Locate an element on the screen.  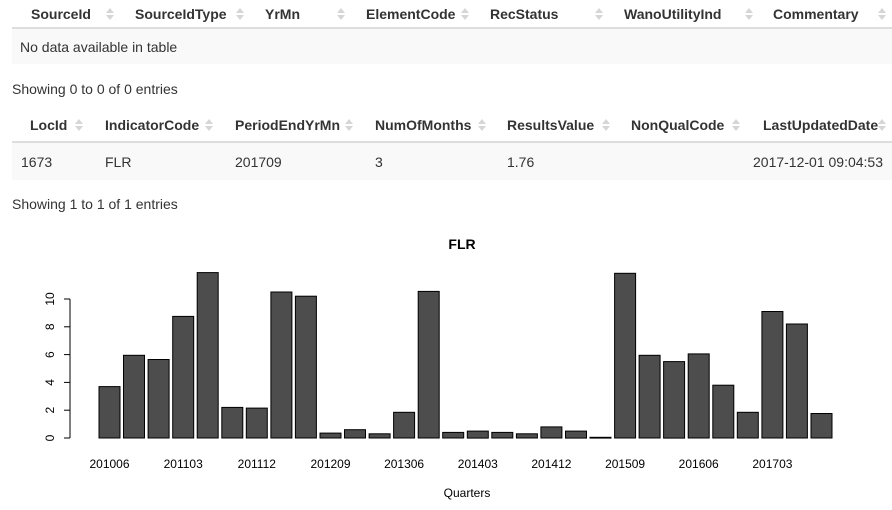
table1-col-elementcode: ElementCode is located at coordinates (413, 14).